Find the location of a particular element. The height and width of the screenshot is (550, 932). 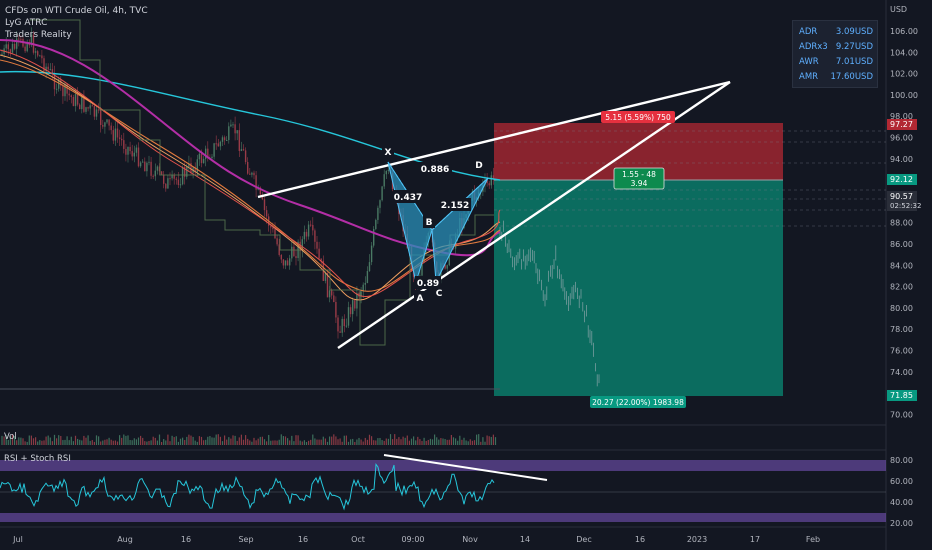

rsi-tick: 20.00 is located at coordinates (901, 523).